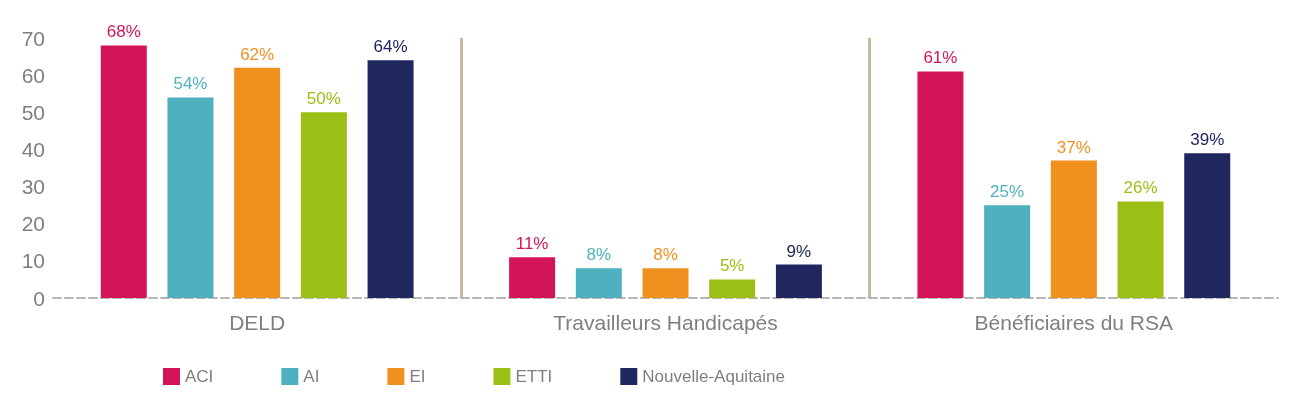 The image size is (1297, 406). I want to click on x-tick-label: DELD, so click(257, 322).